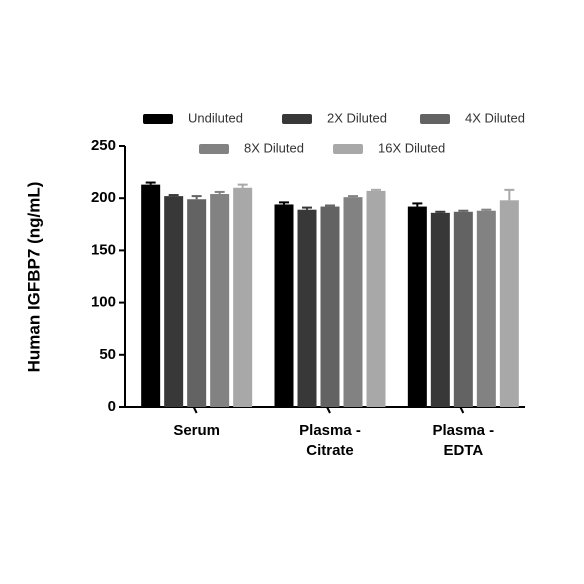 Image resolution: width=584 pixels, height=584 pixels. What do you see at coordinates (103, 197) in the screenshot?
I see `y-tick-label: 200` at bounding box center [103, 197].